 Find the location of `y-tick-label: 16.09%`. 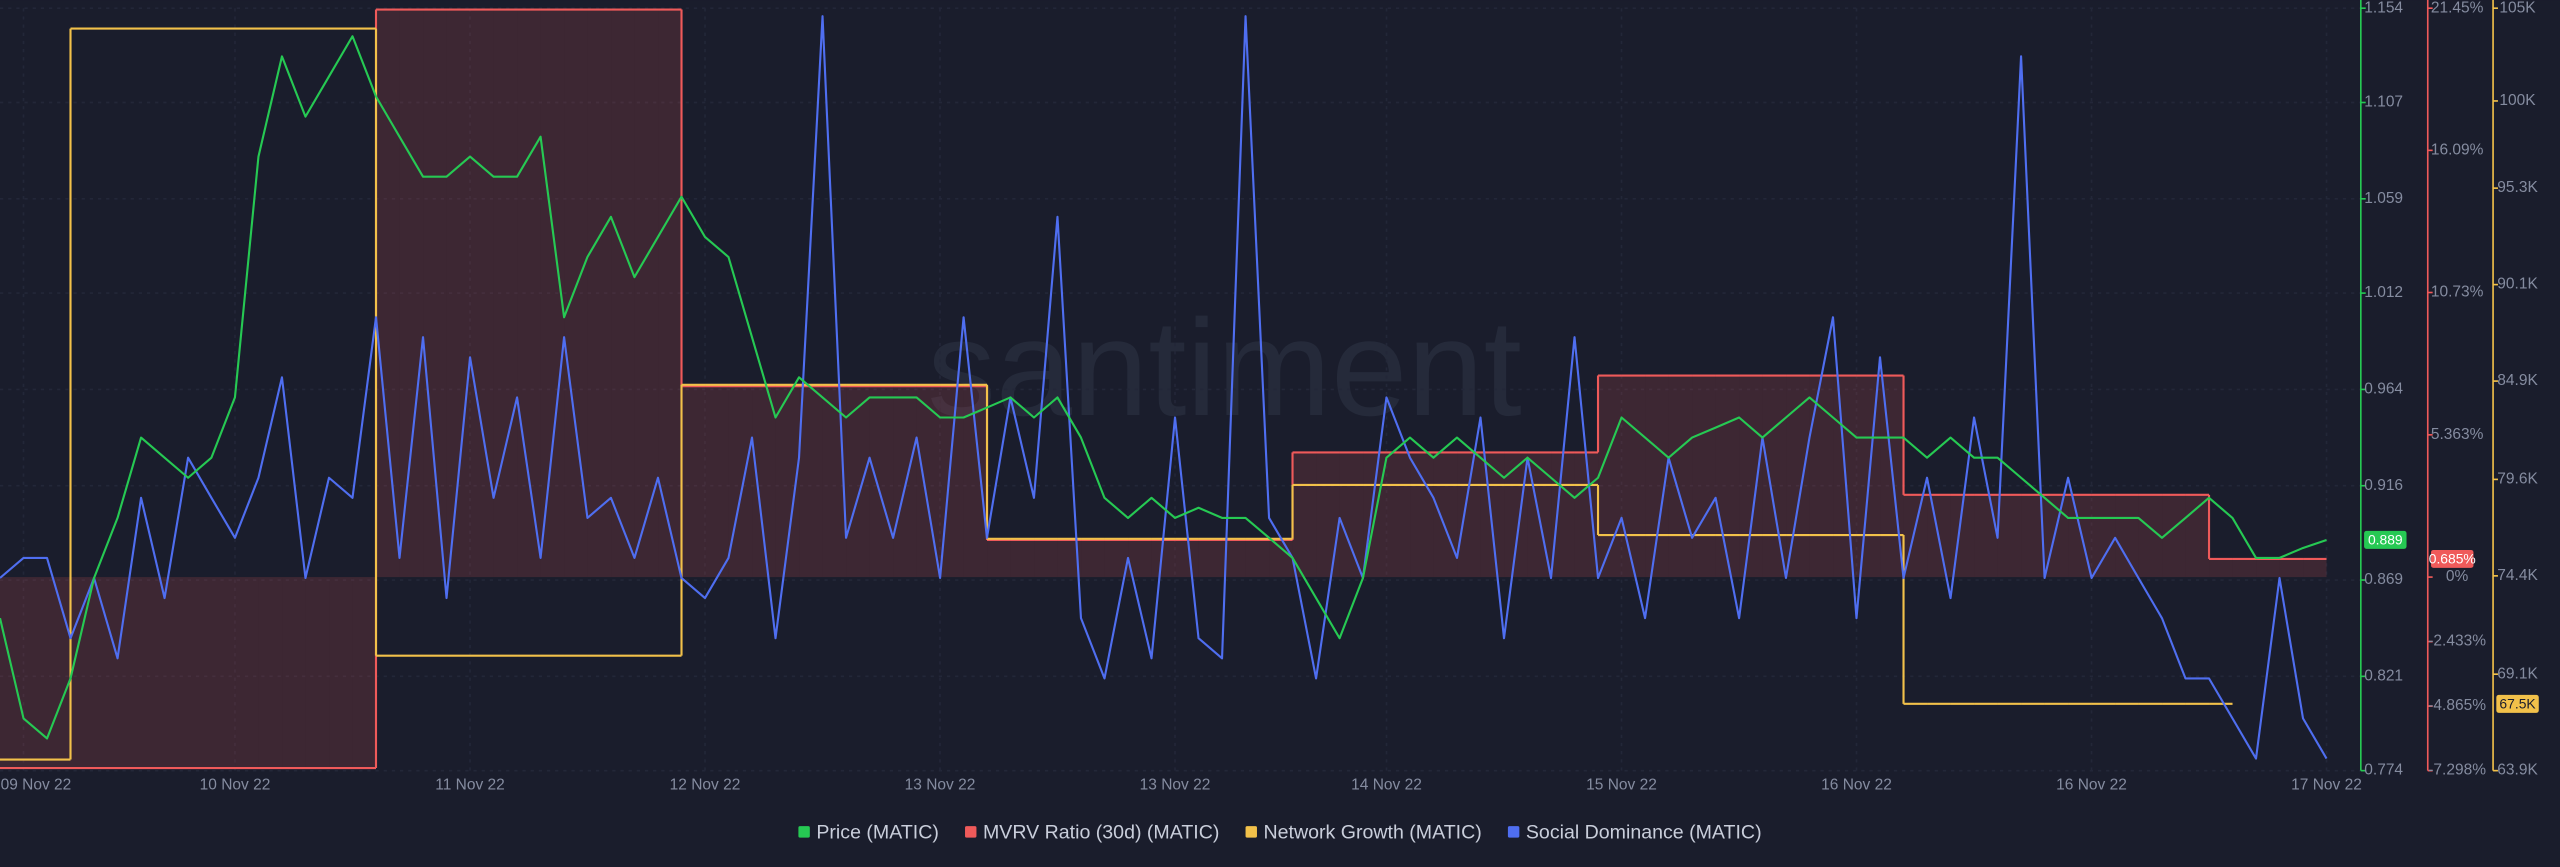

y-tick-label: 16.09% is located at coordinates (2457, 149).